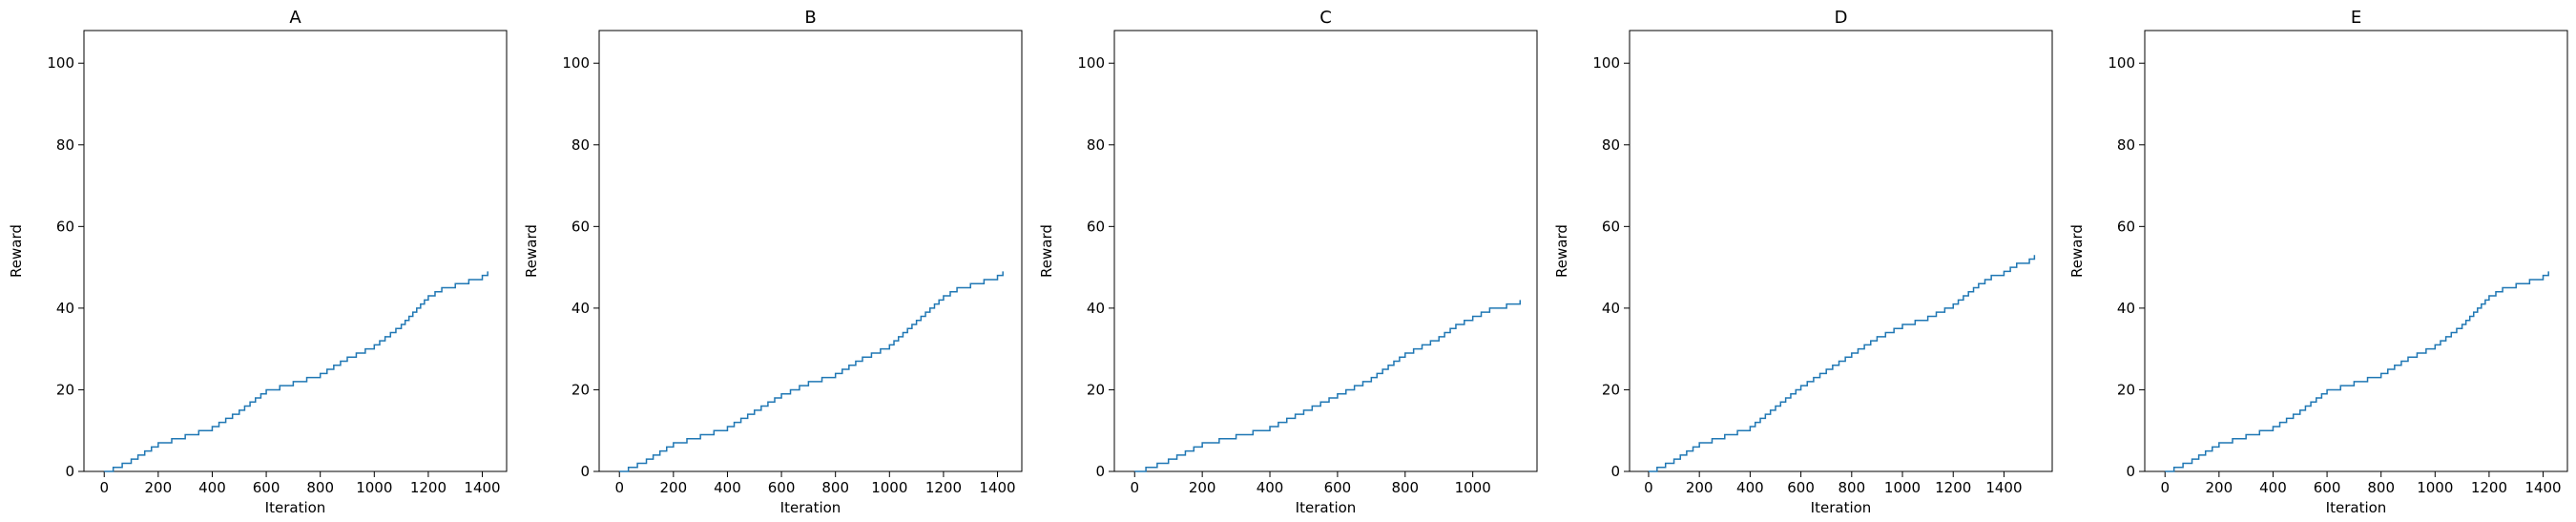  Describe the element at coordinates (2356, 18) in the screenshot. I see `panel-title: E` at that location.